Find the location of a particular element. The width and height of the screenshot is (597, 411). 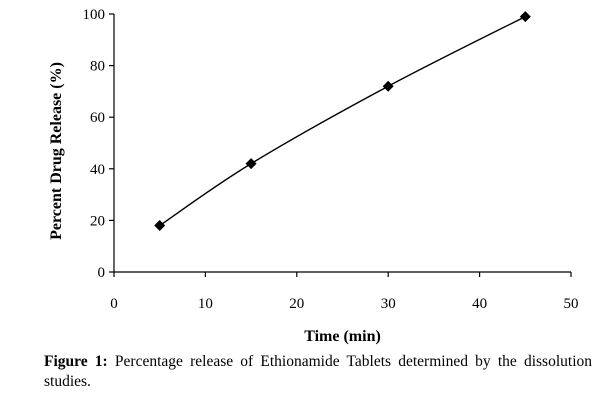

figure-caption-label: Figure 1: is located at coordinates (76, 361).